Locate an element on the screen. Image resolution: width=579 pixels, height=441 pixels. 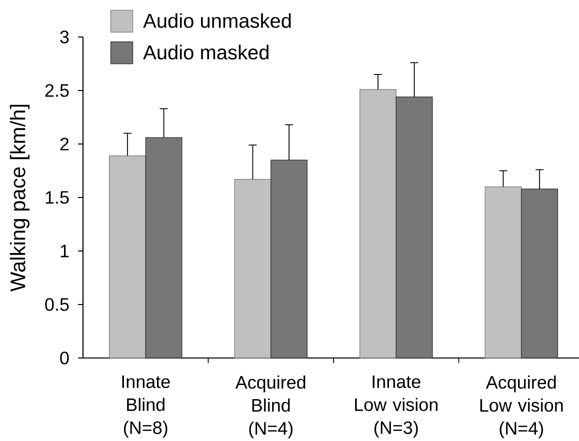
y-axis-title: Walking pace [km/h] is located at coordinates (20, 198).